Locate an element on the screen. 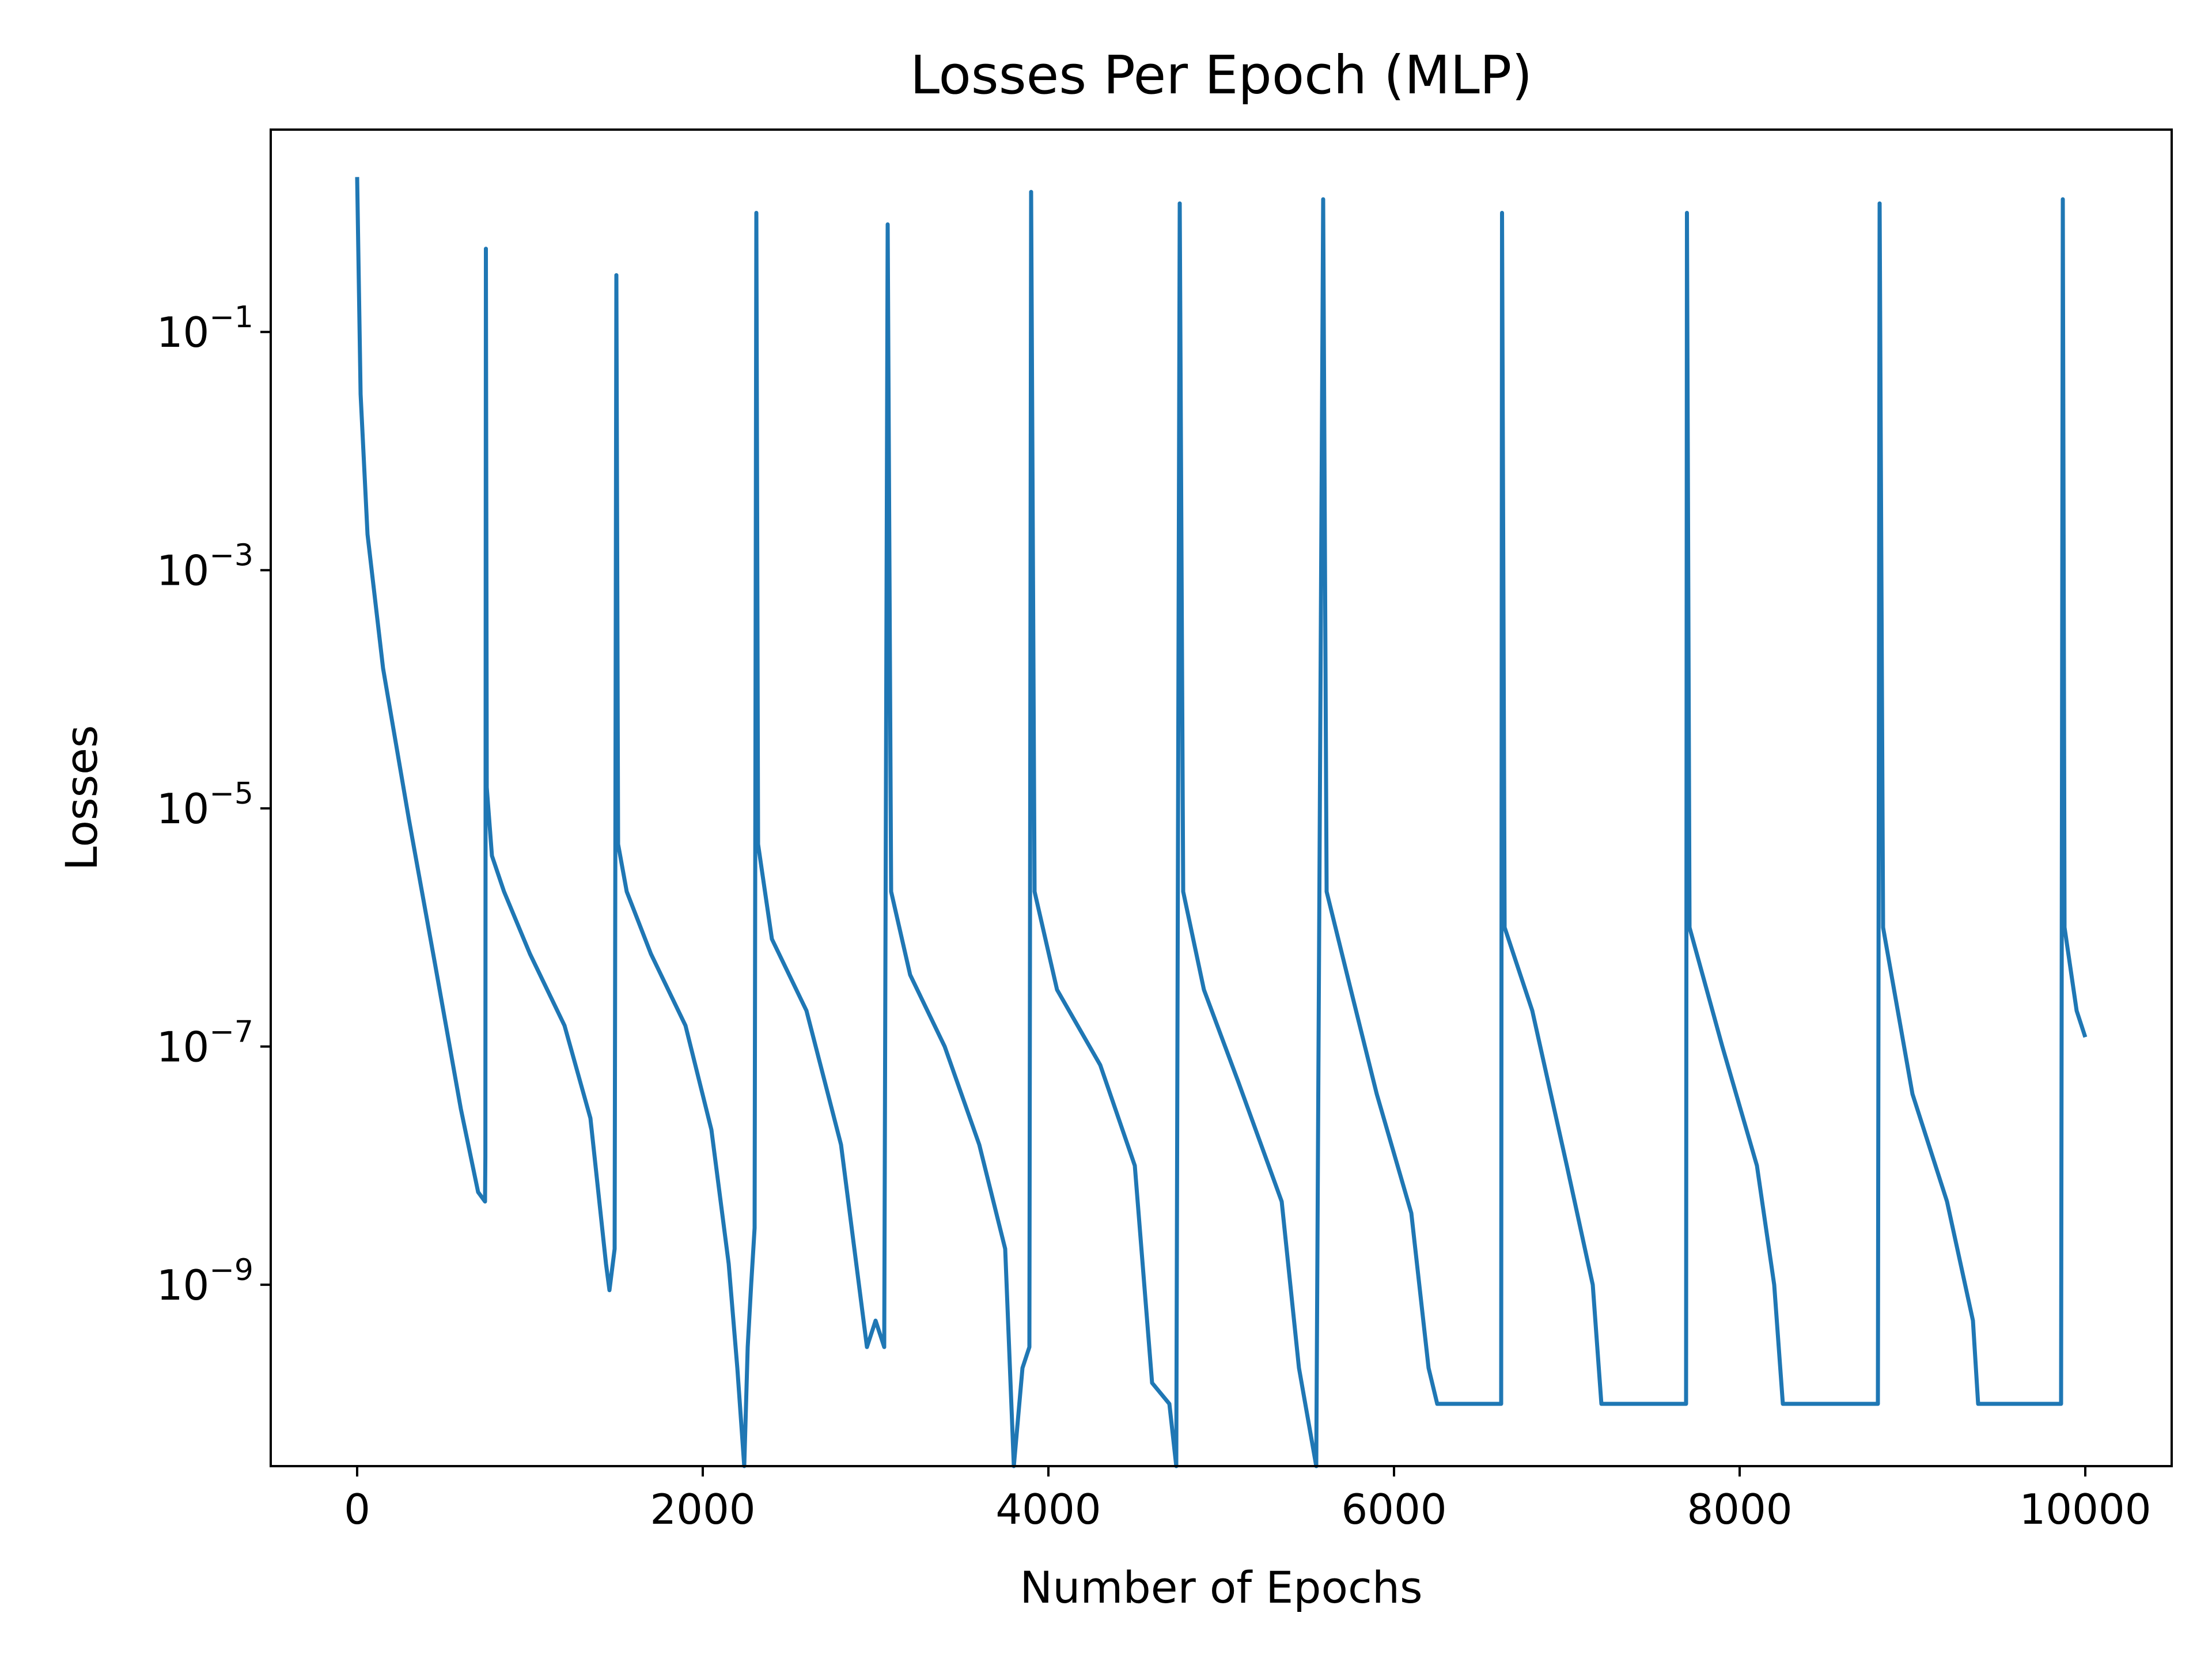  y-tick-exponent: −7 is located at coordinates (231, 1032).